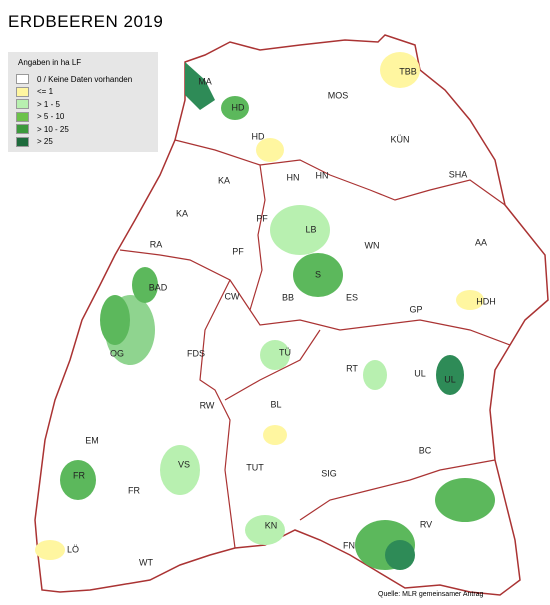 The width and height of the screenshot is (550, 605). I want to click on district-label: GP, so click(415, 309).